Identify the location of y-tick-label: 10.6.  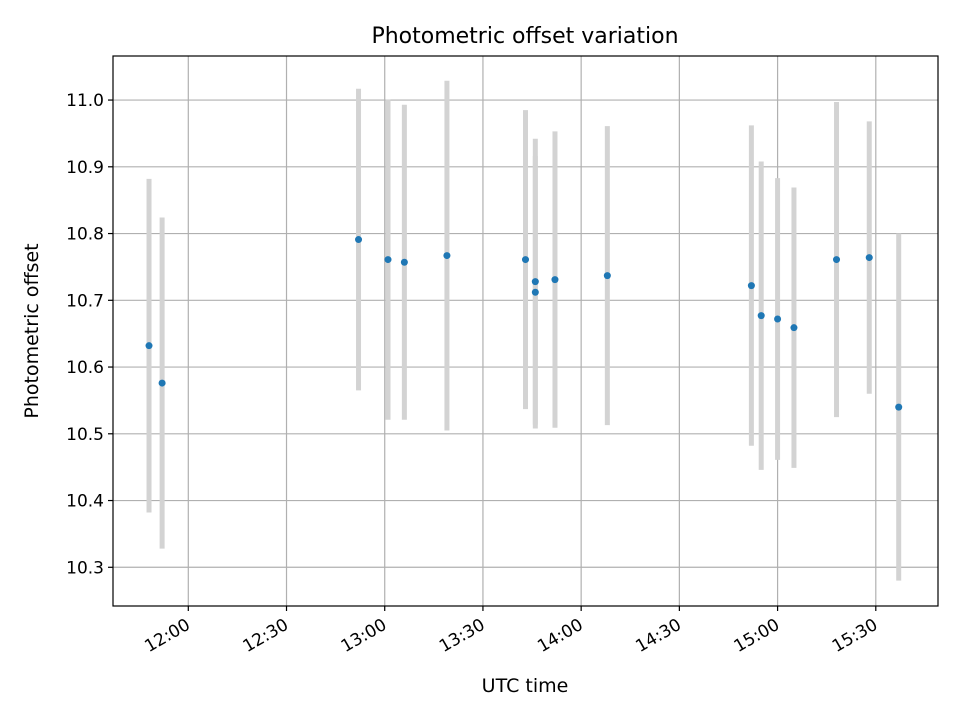
(85, 368).